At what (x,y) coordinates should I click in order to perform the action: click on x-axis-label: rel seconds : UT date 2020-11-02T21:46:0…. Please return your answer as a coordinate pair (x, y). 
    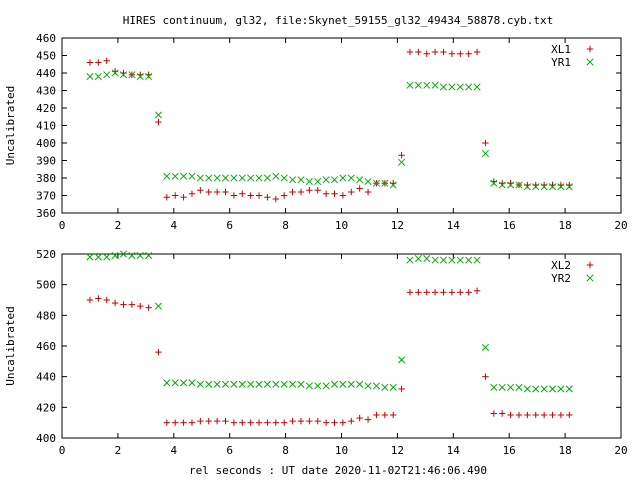
    Looking at the image, I should click on (338, 470).